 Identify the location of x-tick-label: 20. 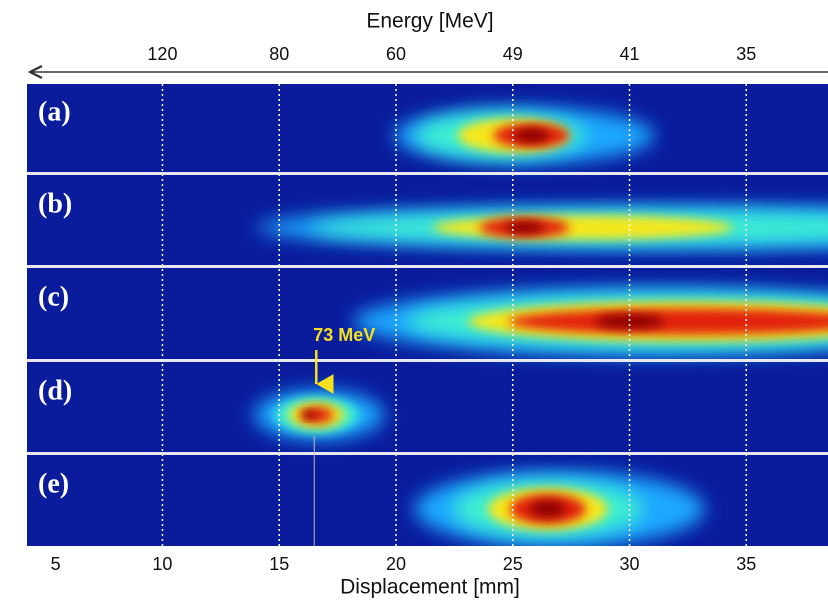
(396, 564).